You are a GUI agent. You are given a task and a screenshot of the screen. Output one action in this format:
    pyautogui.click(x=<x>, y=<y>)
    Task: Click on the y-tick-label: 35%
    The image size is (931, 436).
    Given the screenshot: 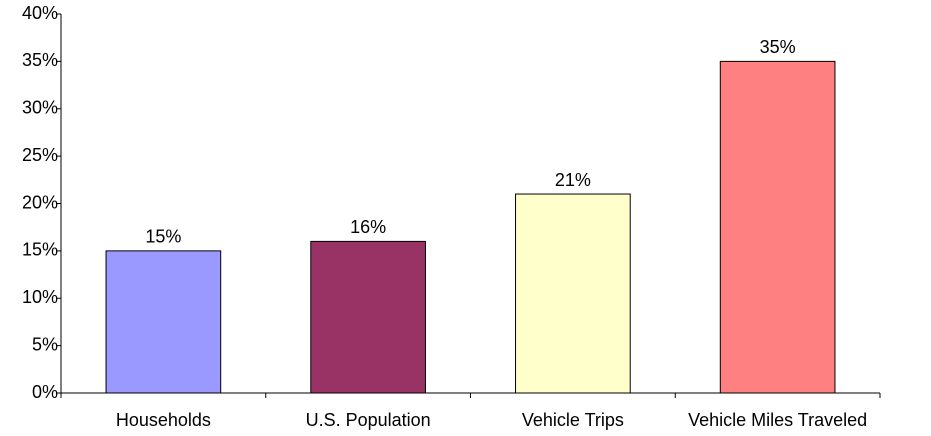 What is the action you would take?
    pyautogui.click(x=40, y=60)
    